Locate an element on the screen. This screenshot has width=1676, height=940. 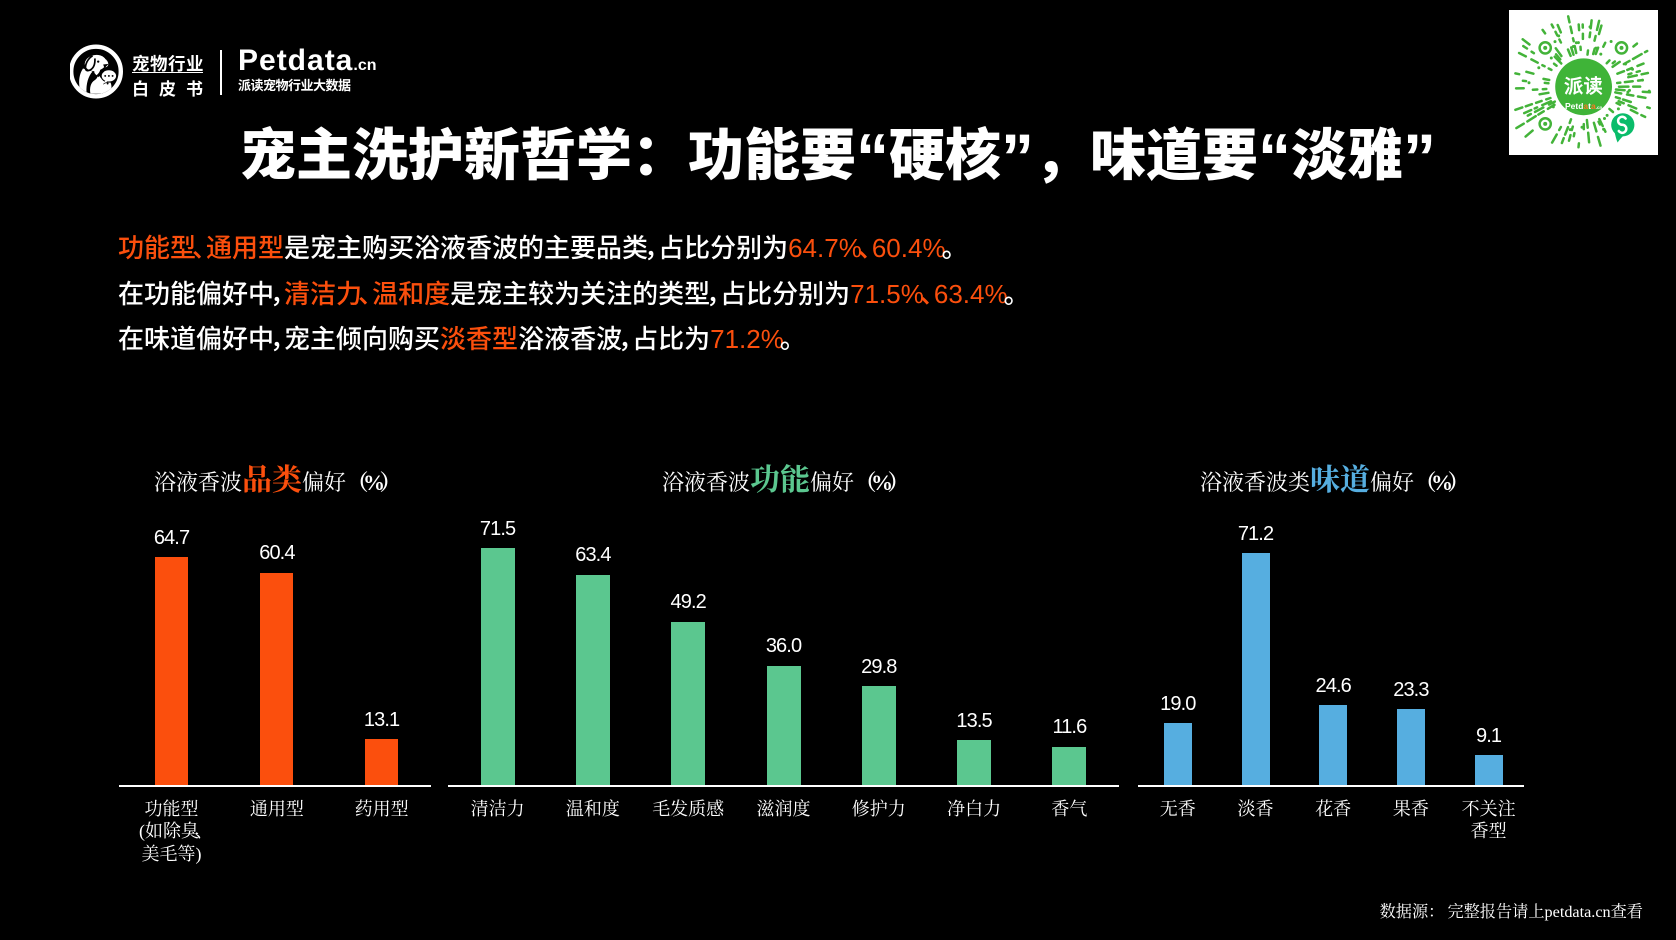
svg-text: 派读 is located at coordinates (1583, 86).